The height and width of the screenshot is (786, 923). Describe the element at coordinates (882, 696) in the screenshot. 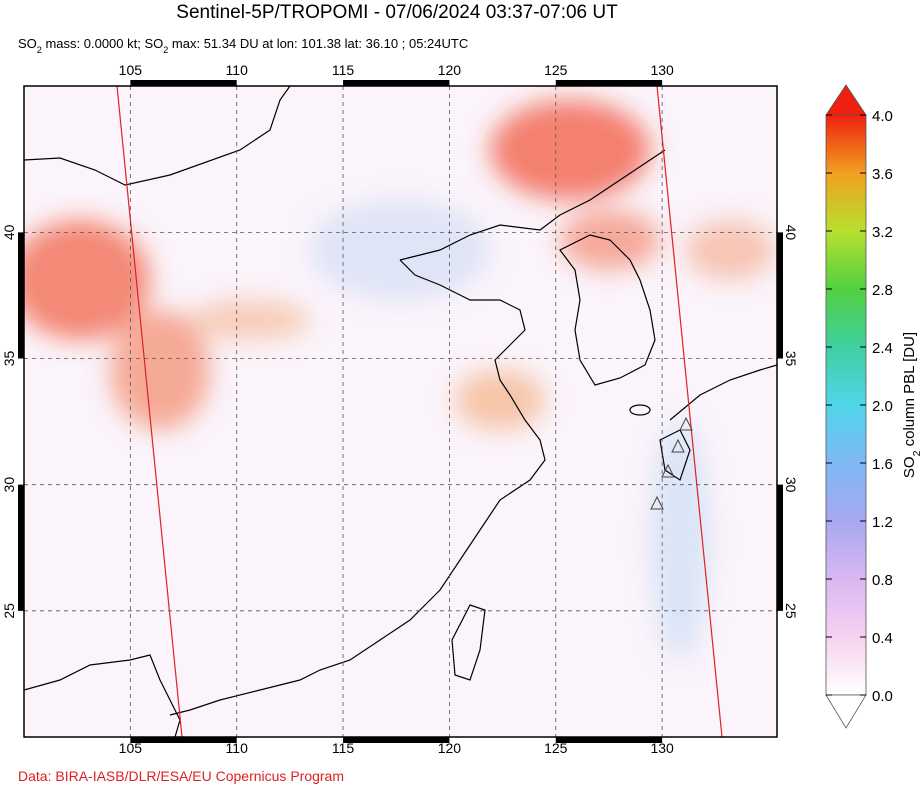

I see `colorbar-tick-label: 0.0` at that location.